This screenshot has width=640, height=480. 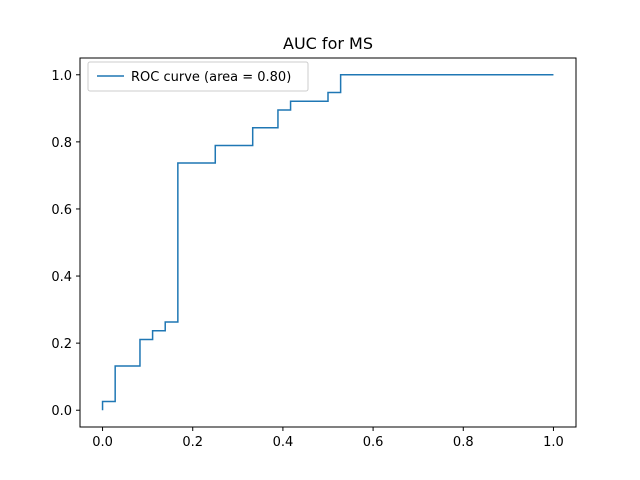 I want to click on x-axis: 0.0 0.2 0.4 0.6 0.8 1.0, so click(x=328, y=438).